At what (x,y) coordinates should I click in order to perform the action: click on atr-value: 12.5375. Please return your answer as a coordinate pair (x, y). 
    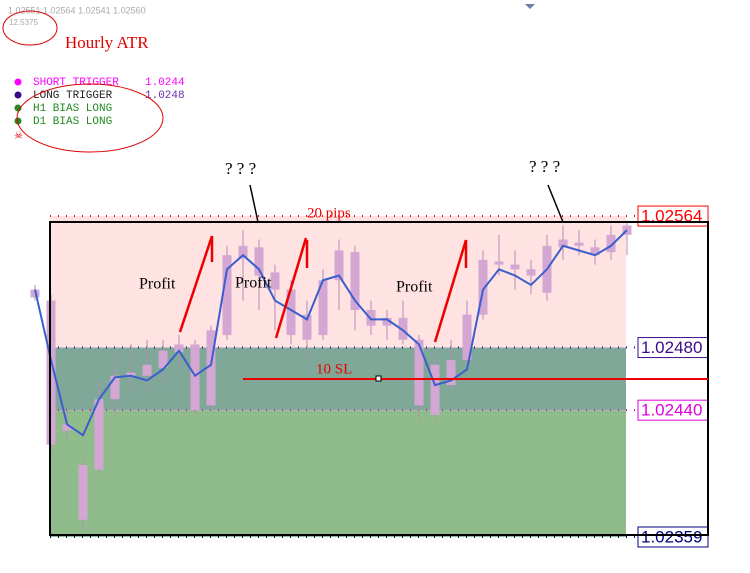
    Looking at the image, I should click on (23, 22).